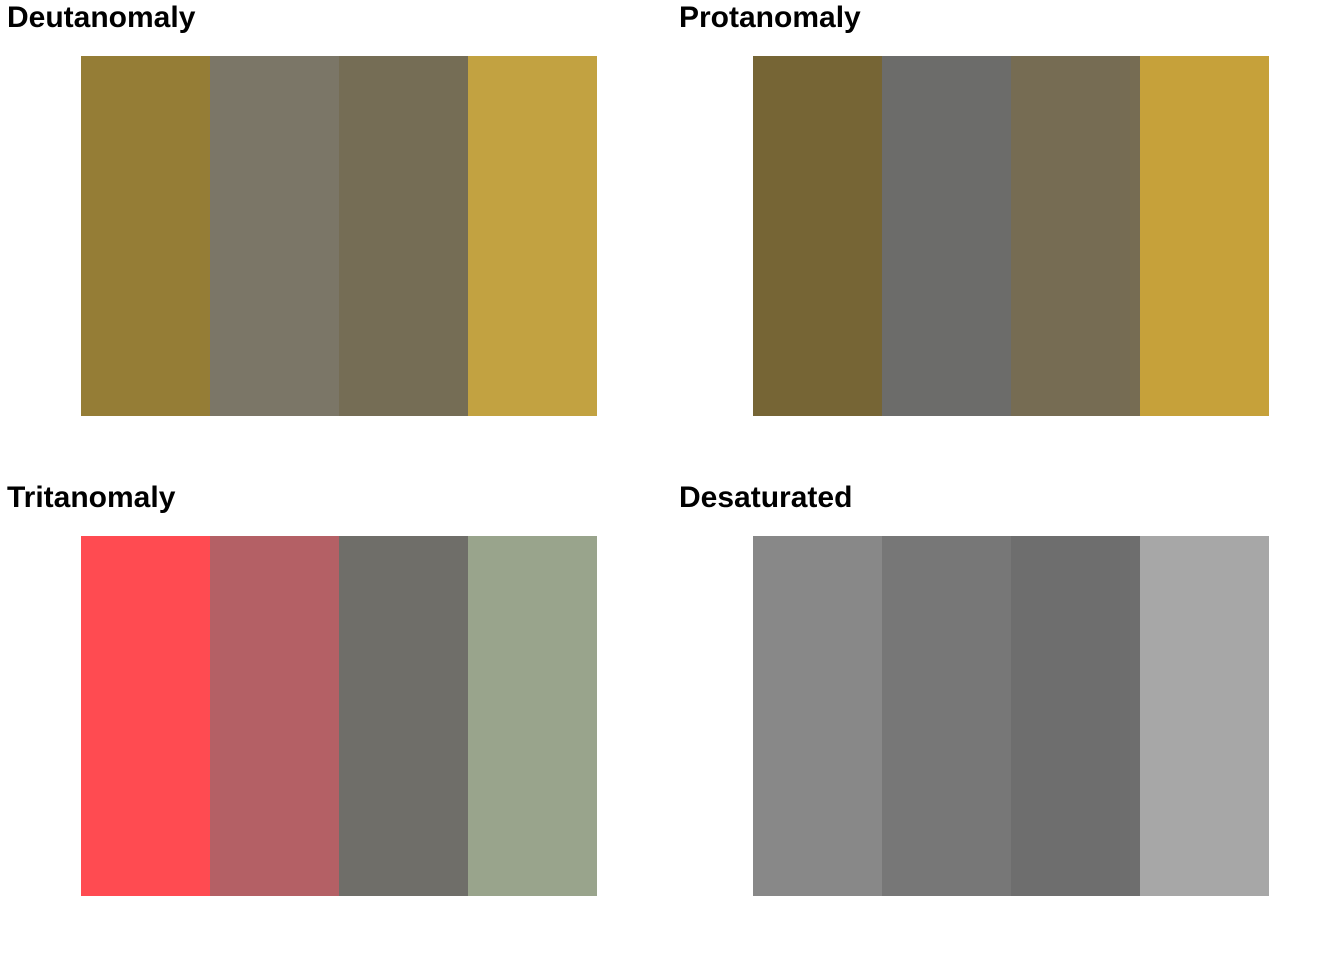 This screenshot has width=1344, height=960. What do you see at coordinates (766, 497) in the screenshot?
I see `panel-title: Desaturated` at bounding box center [766, 497].